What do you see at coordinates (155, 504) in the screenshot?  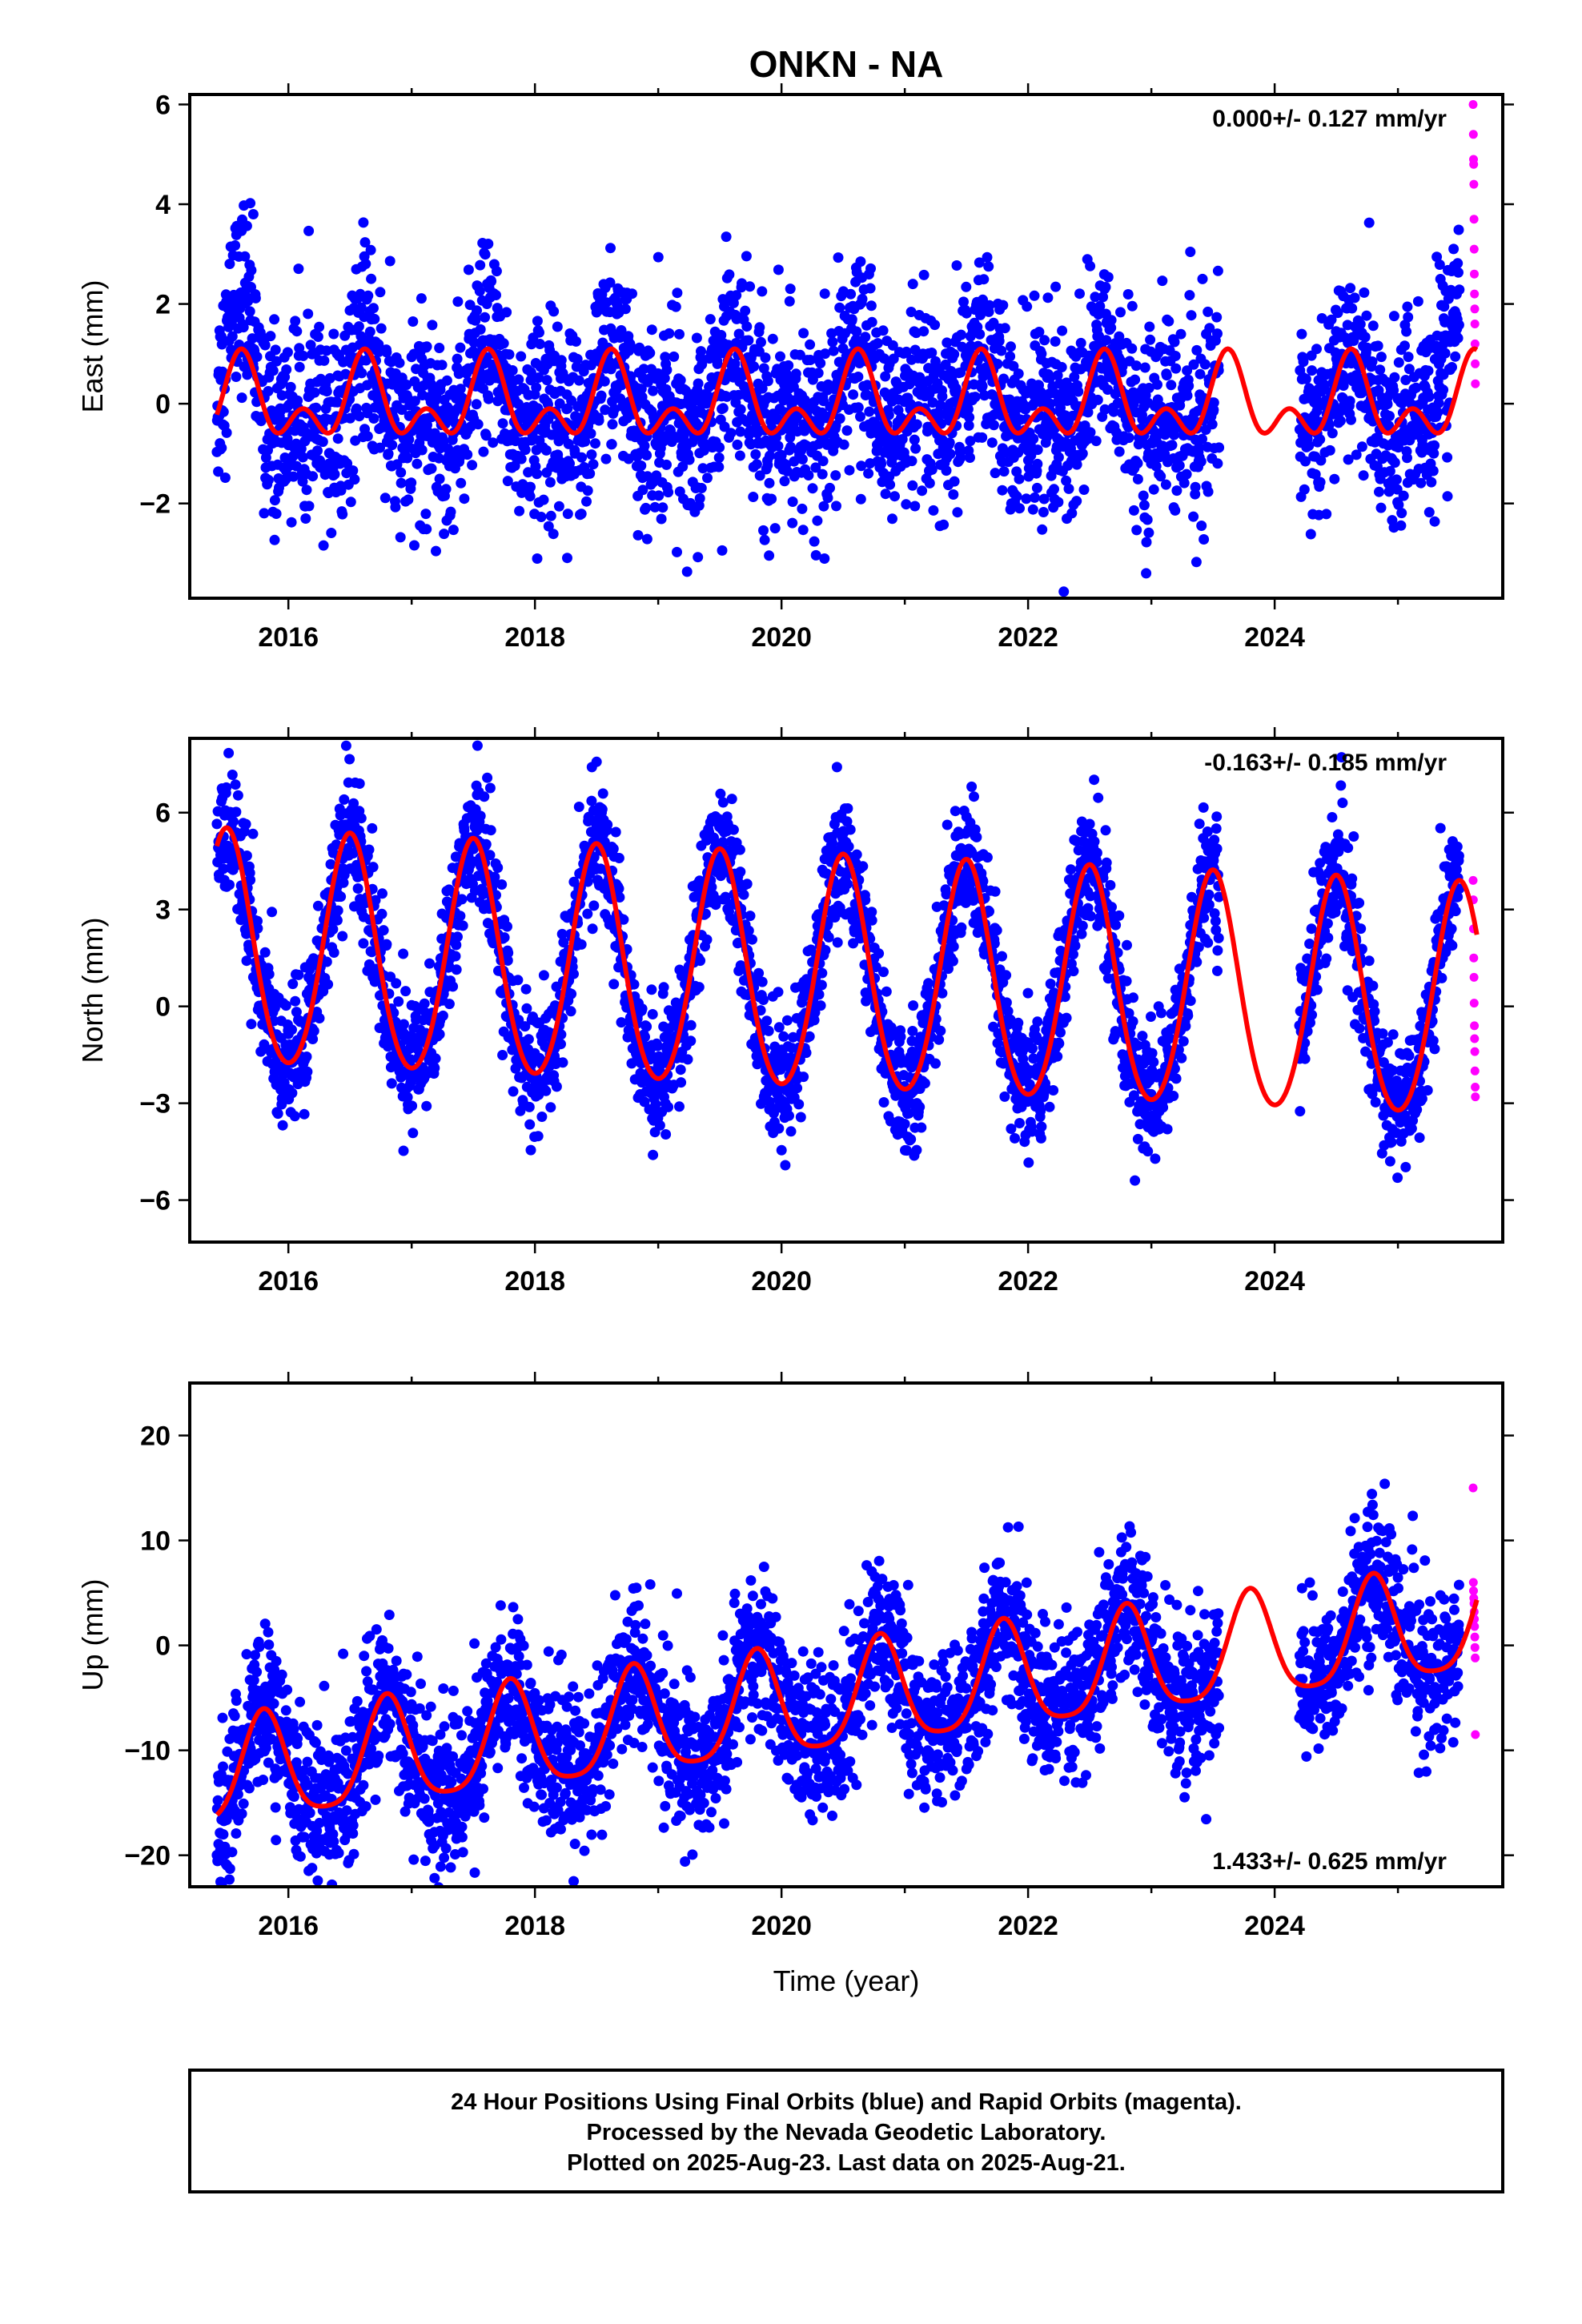 I see `y-tick-label: −2` at bounding box center [155, 504].